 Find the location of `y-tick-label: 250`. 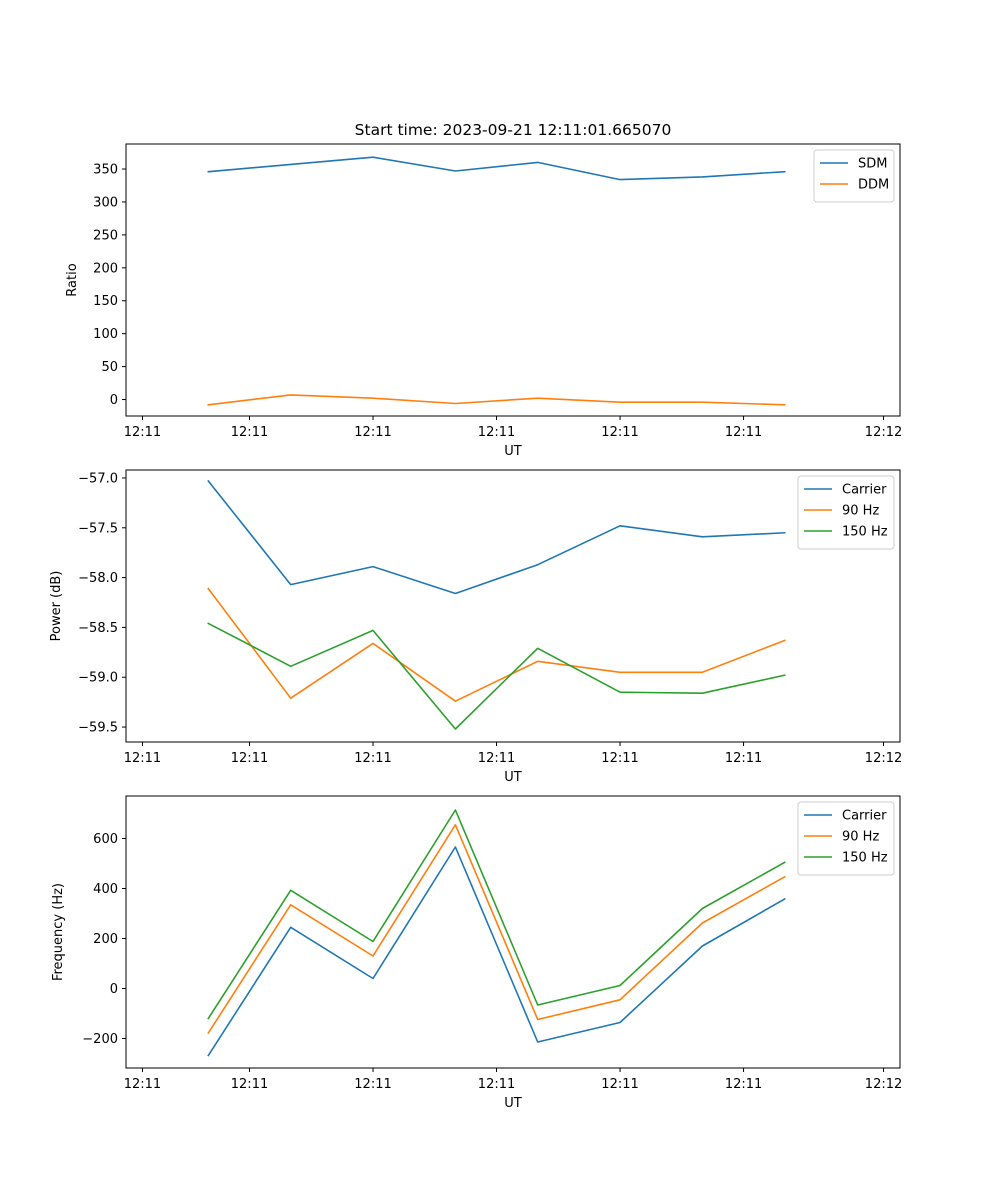

y-tick-label: 250 is located at coordinates (105, 235).